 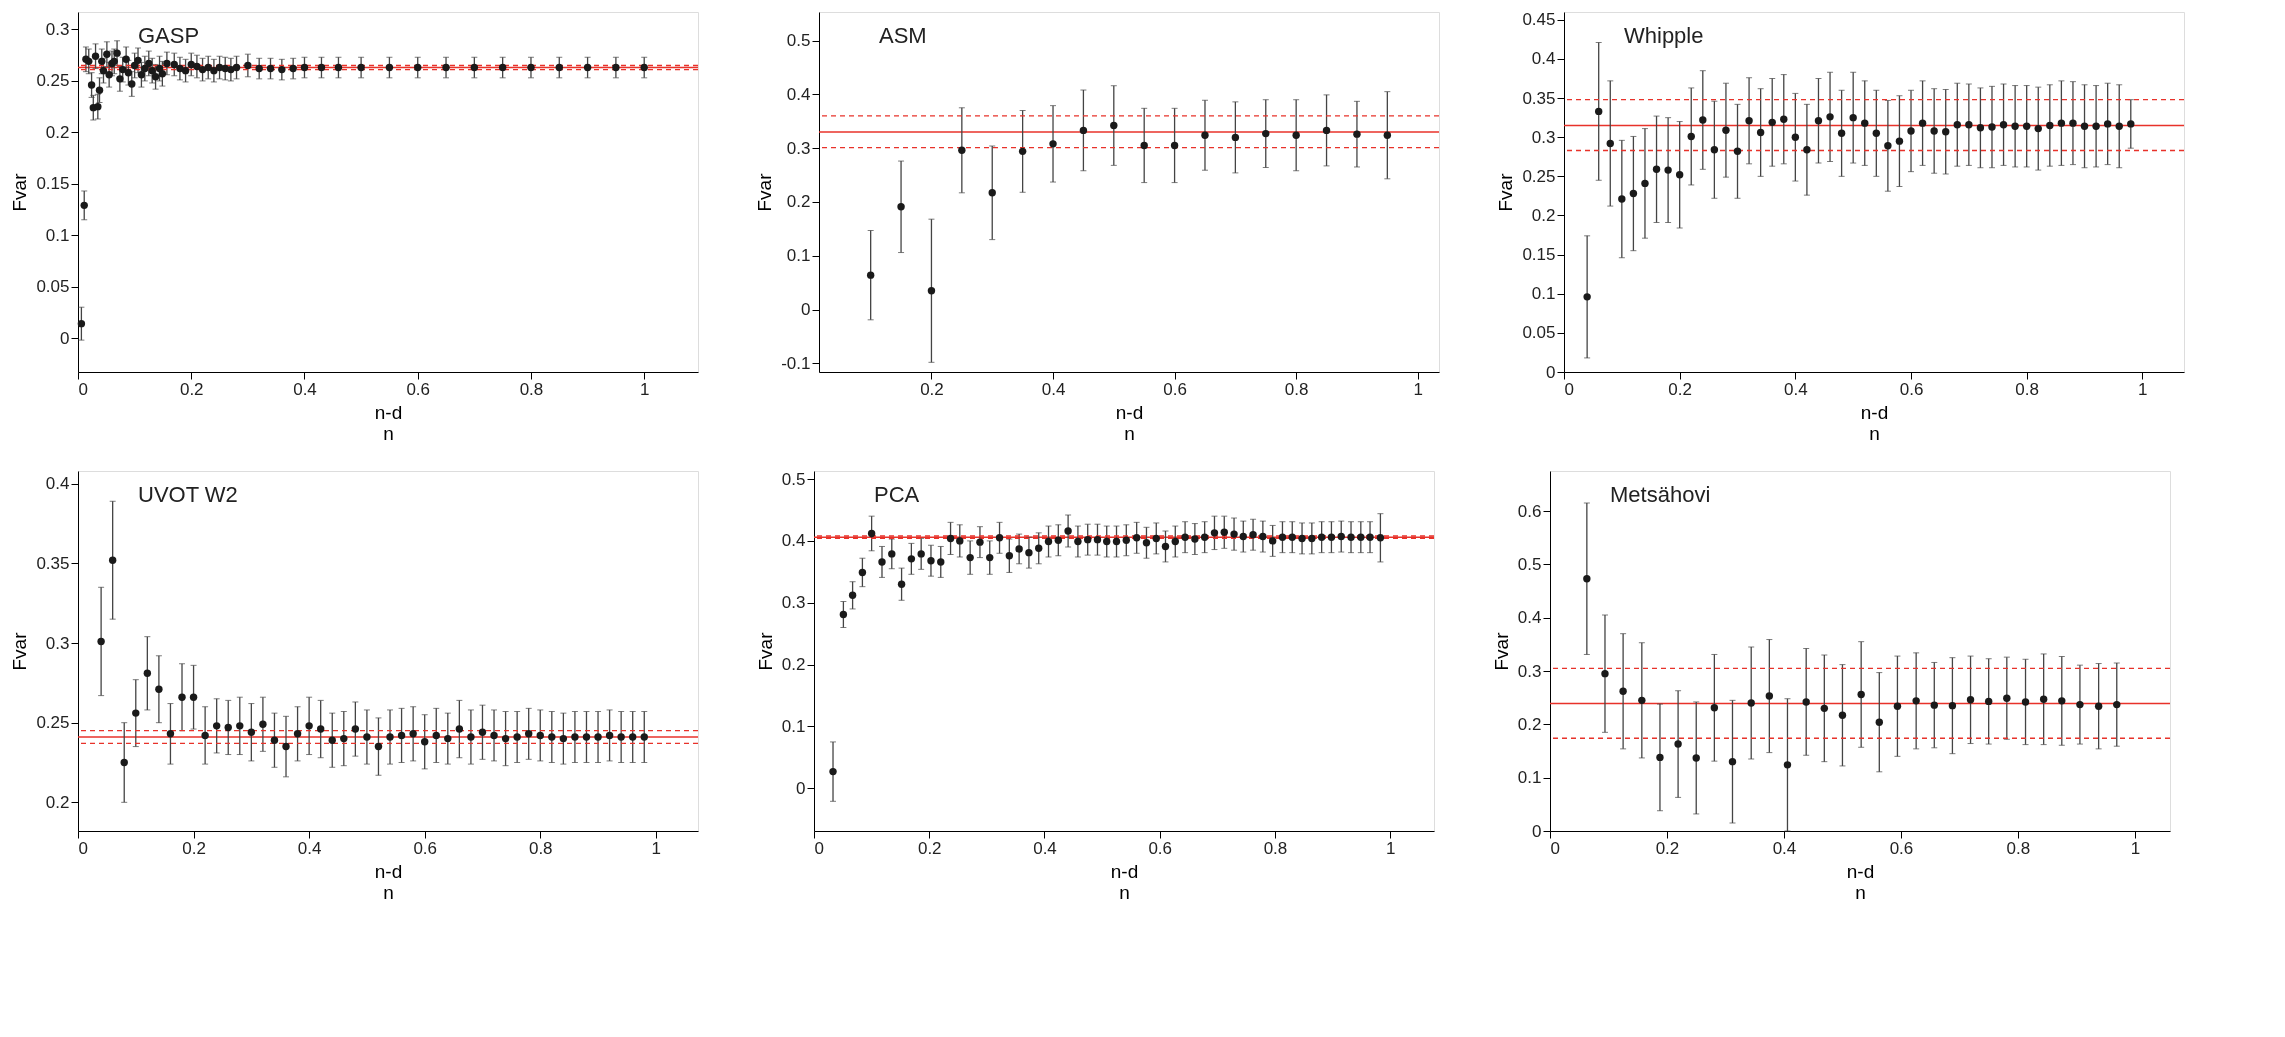 I want to click on y-tick-label: 0.5, so click(x=798, y=41).